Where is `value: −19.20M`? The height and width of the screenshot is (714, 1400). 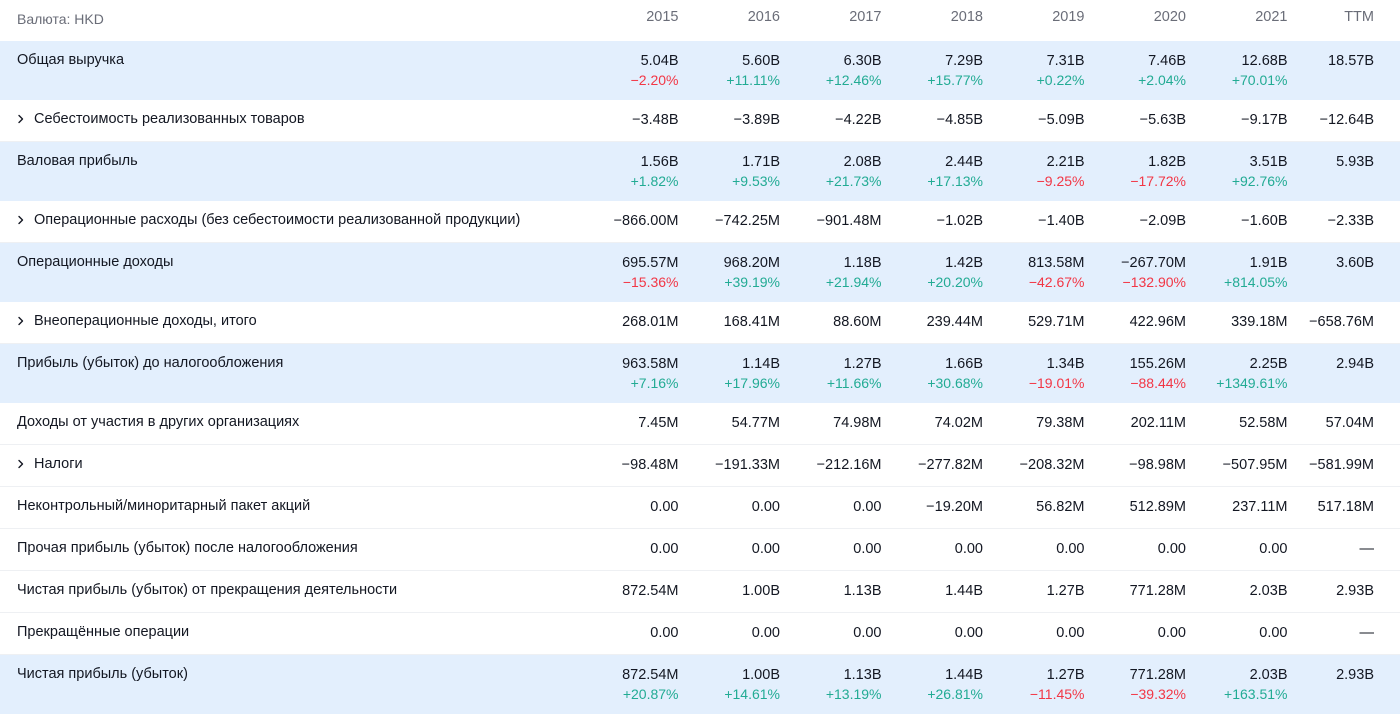 value: −19.20M is located at coordinates (954, 507).